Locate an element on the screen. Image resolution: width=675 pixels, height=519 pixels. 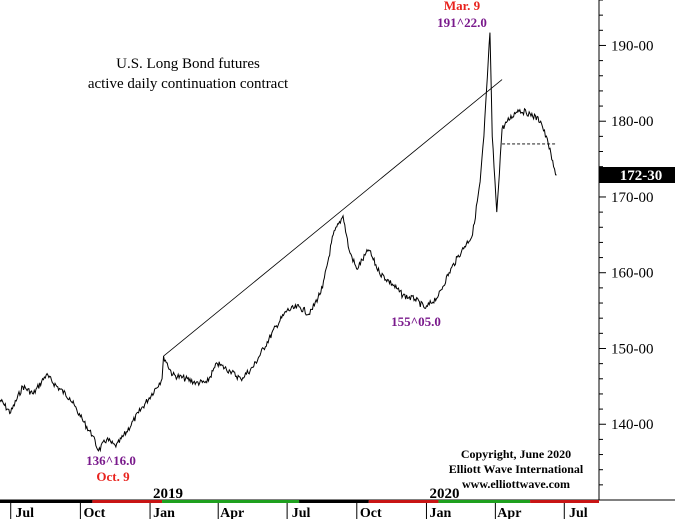
time-axis-background is located at coordinates (337, 509).